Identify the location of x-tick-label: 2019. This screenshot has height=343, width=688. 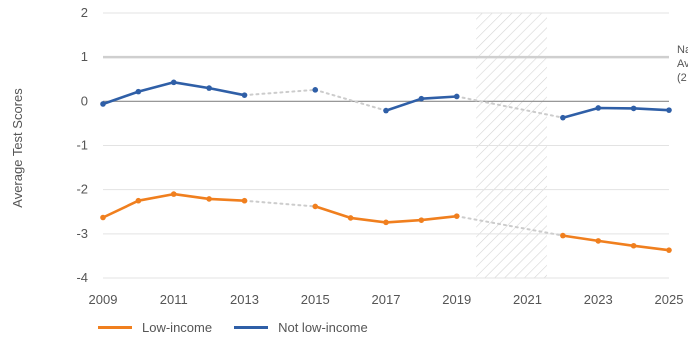
(456, 299).